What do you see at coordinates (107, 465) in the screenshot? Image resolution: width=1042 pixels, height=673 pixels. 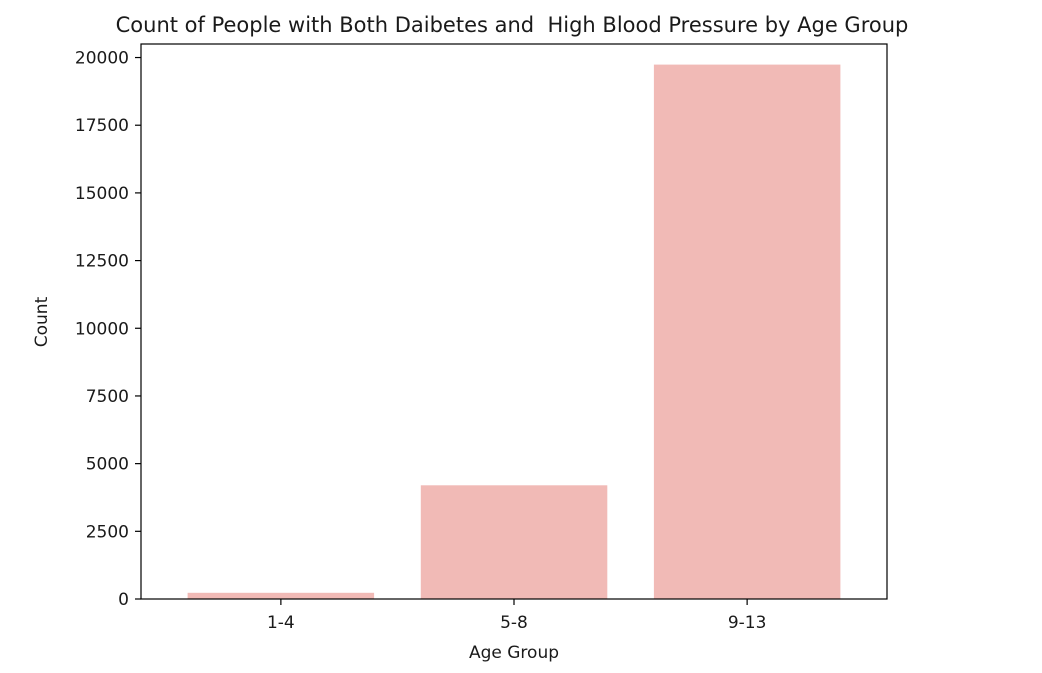 I see `y-tick-label: 5000` at bounding box center [107, 465].